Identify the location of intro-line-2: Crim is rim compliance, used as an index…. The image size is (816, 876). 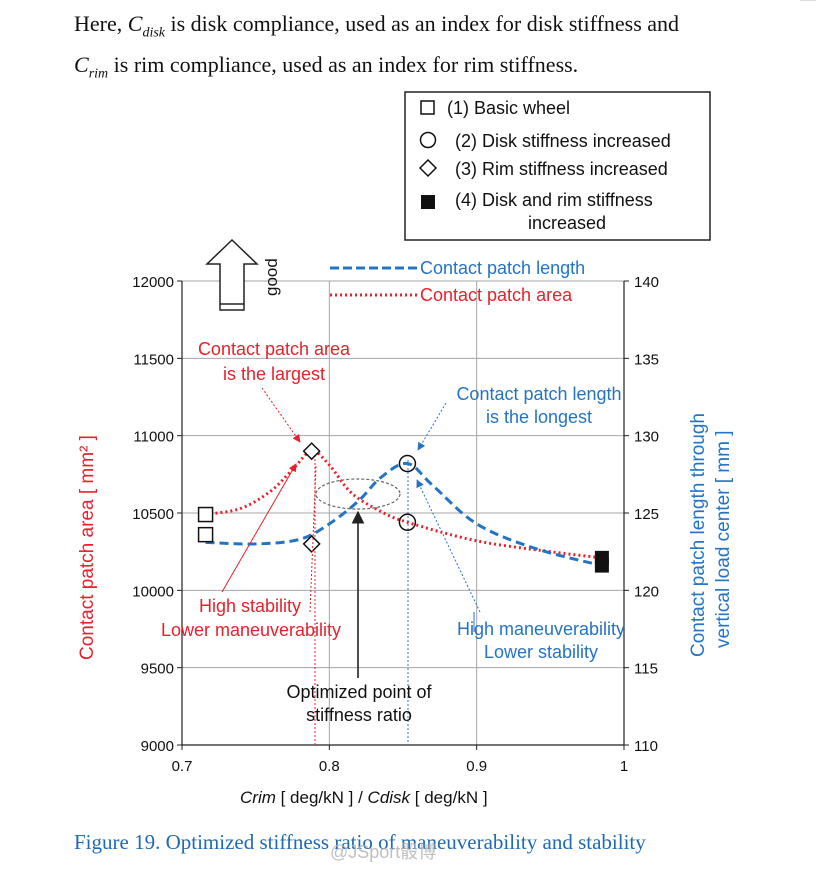
(326, 67).